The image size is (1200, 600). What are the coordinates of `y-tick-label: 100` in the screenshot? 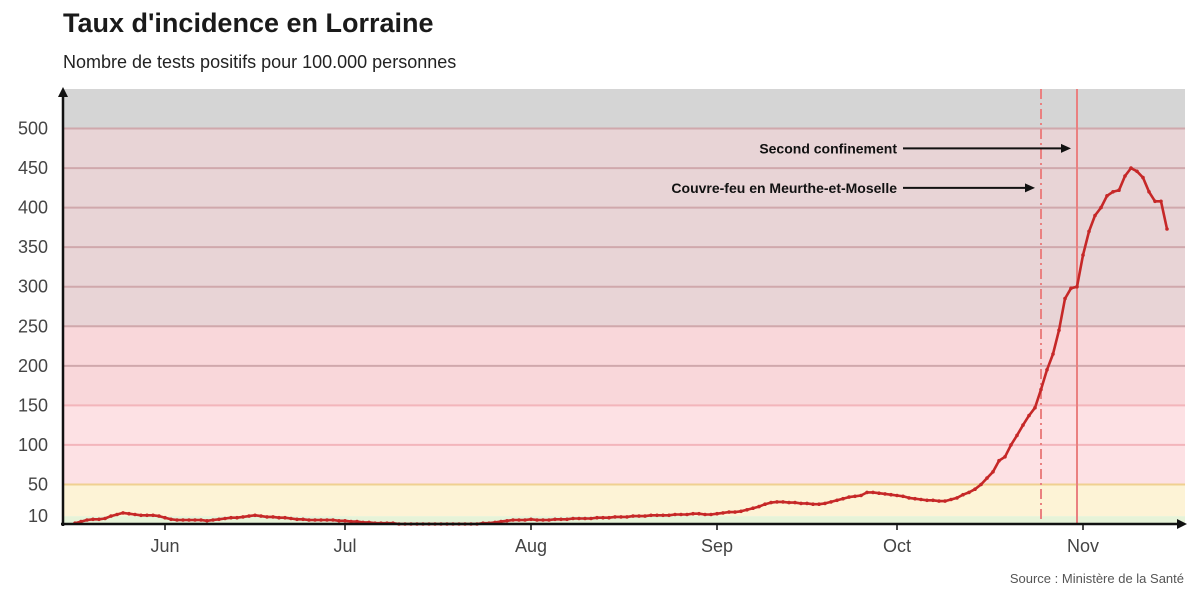 It's located at (33, 445).